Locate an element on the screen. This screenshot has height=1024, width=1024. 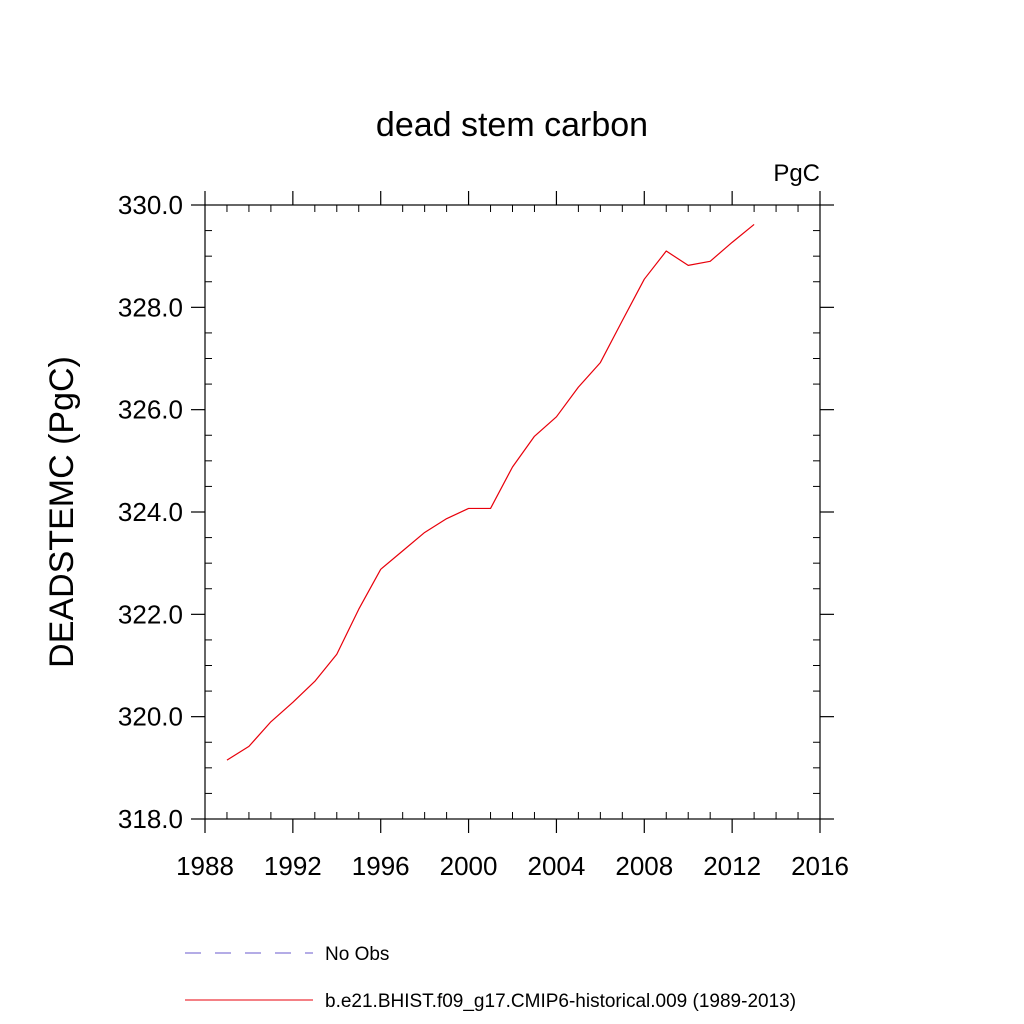
chart-title: dead stem carbon is located at coordinates (512, 125).